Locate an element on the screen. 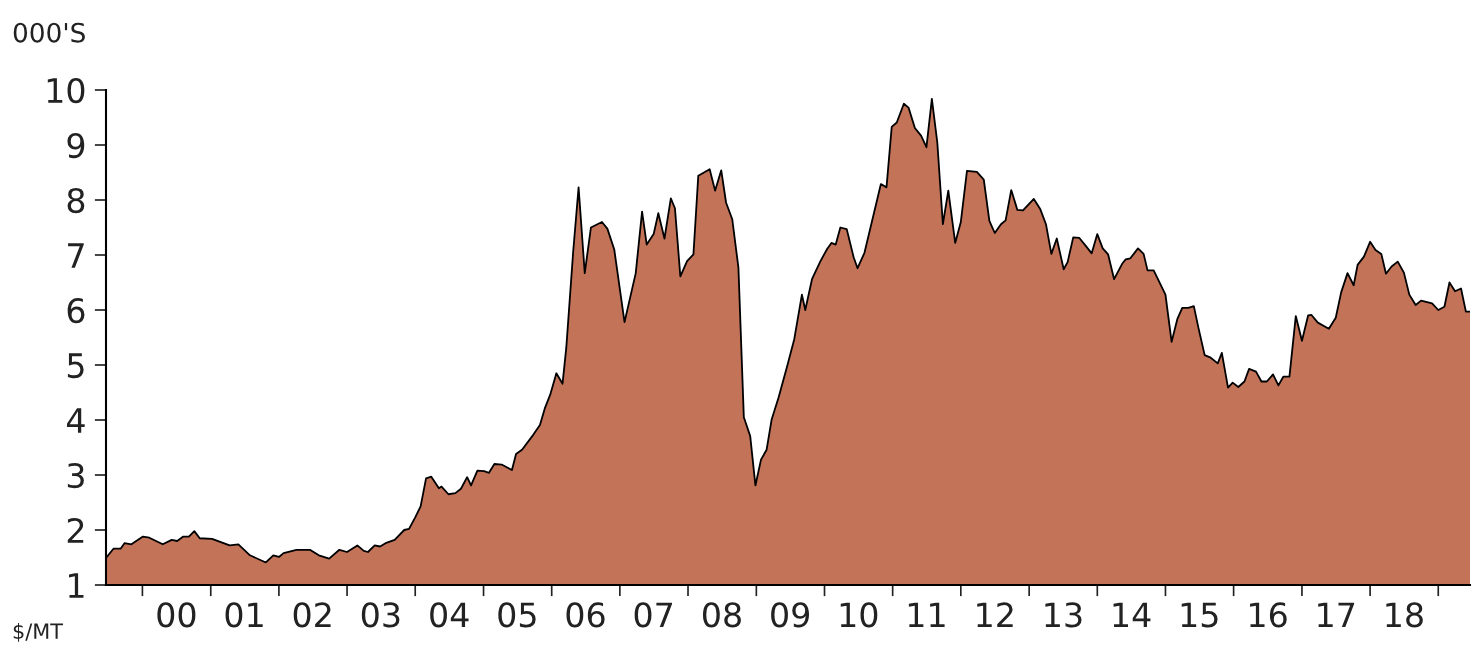 The height and width of the screenshot is (648, 1474). x-tick-label: 17 is located at coordinates (1336, 614).